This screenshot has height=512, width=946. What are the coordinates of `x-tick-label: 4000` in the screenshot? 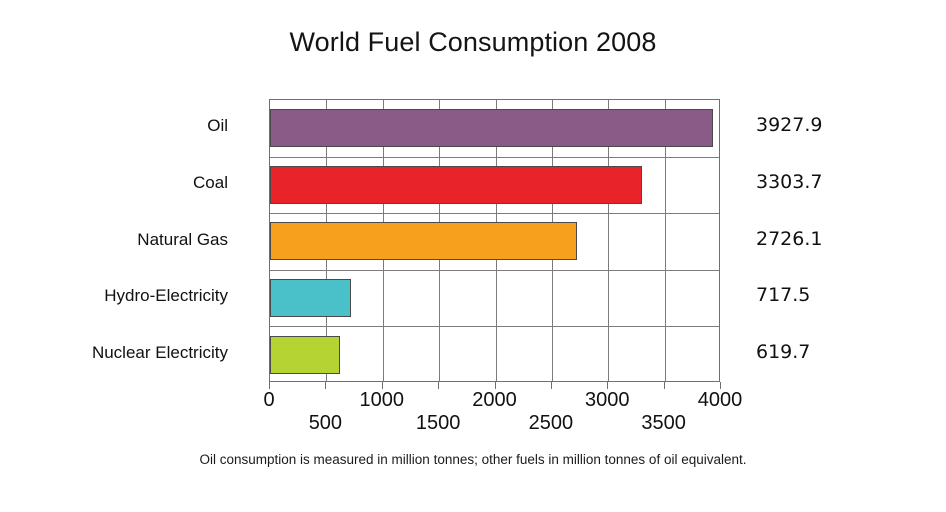 It's located at (720, 400).